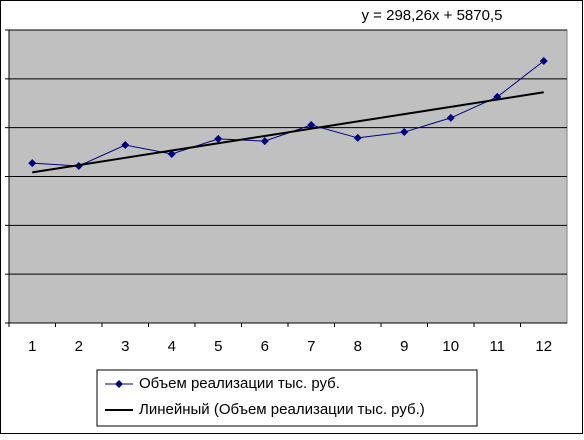 Image resolution: width=584 pixels, height=440 pixels. I want to click on x-tick-label: 2, so click(79, 346).